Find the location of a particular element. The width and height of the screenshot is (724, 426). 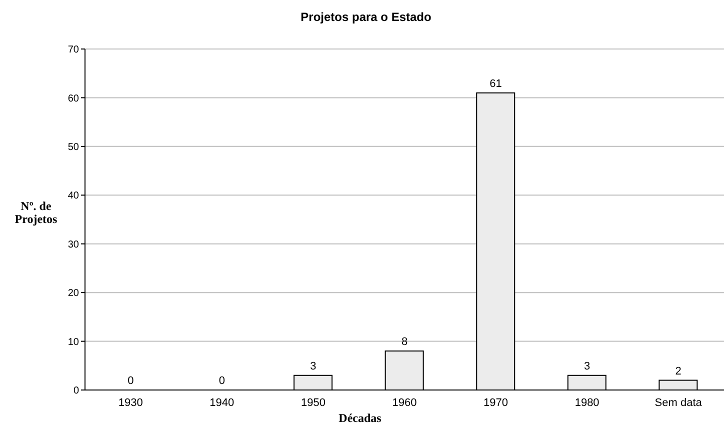

y-tick-label: 70 is located at coordinates (74, 50).